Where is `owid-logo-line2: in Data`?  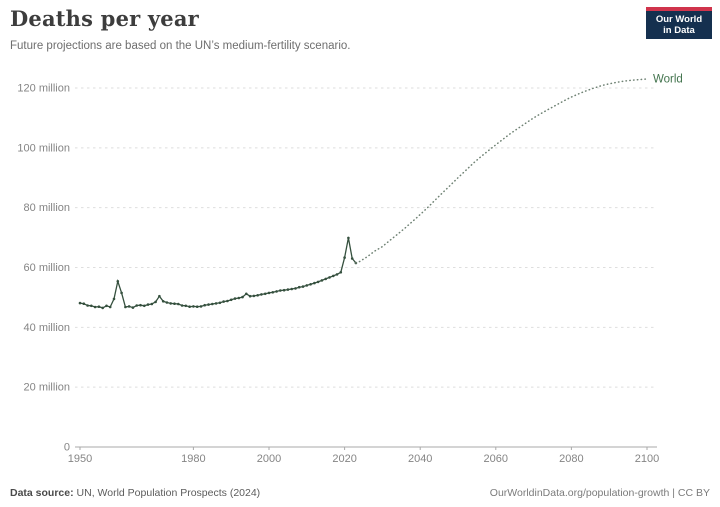
owid-logo-line2: in Data is located at coordinates (679, 30).